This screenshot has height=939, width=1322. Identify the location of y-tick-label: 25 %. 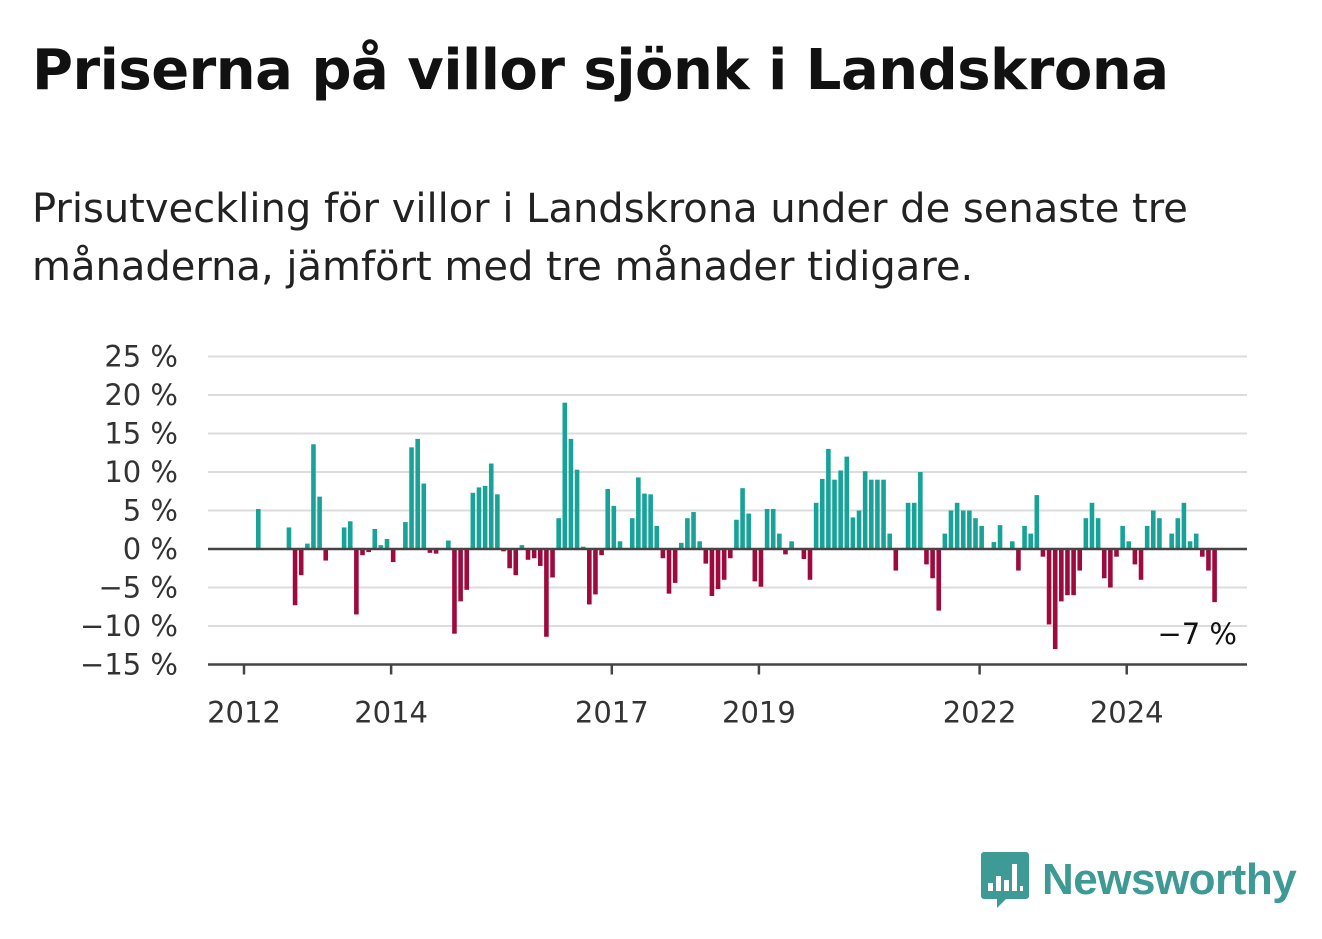
(141, 357).